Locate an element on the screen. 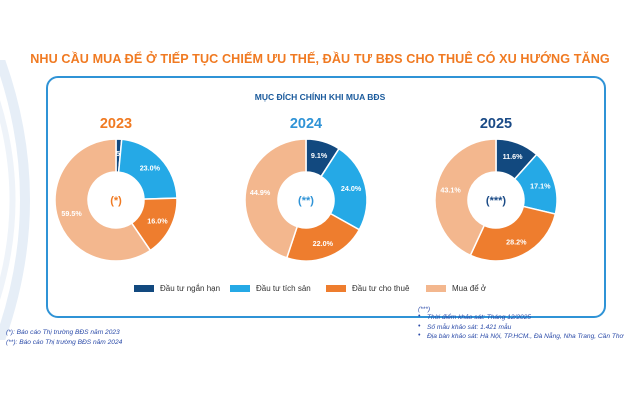 The height and width of the screenshot is (400, 640). slice-label-2024-home: 44.9% is located at coordinates (260, 192).